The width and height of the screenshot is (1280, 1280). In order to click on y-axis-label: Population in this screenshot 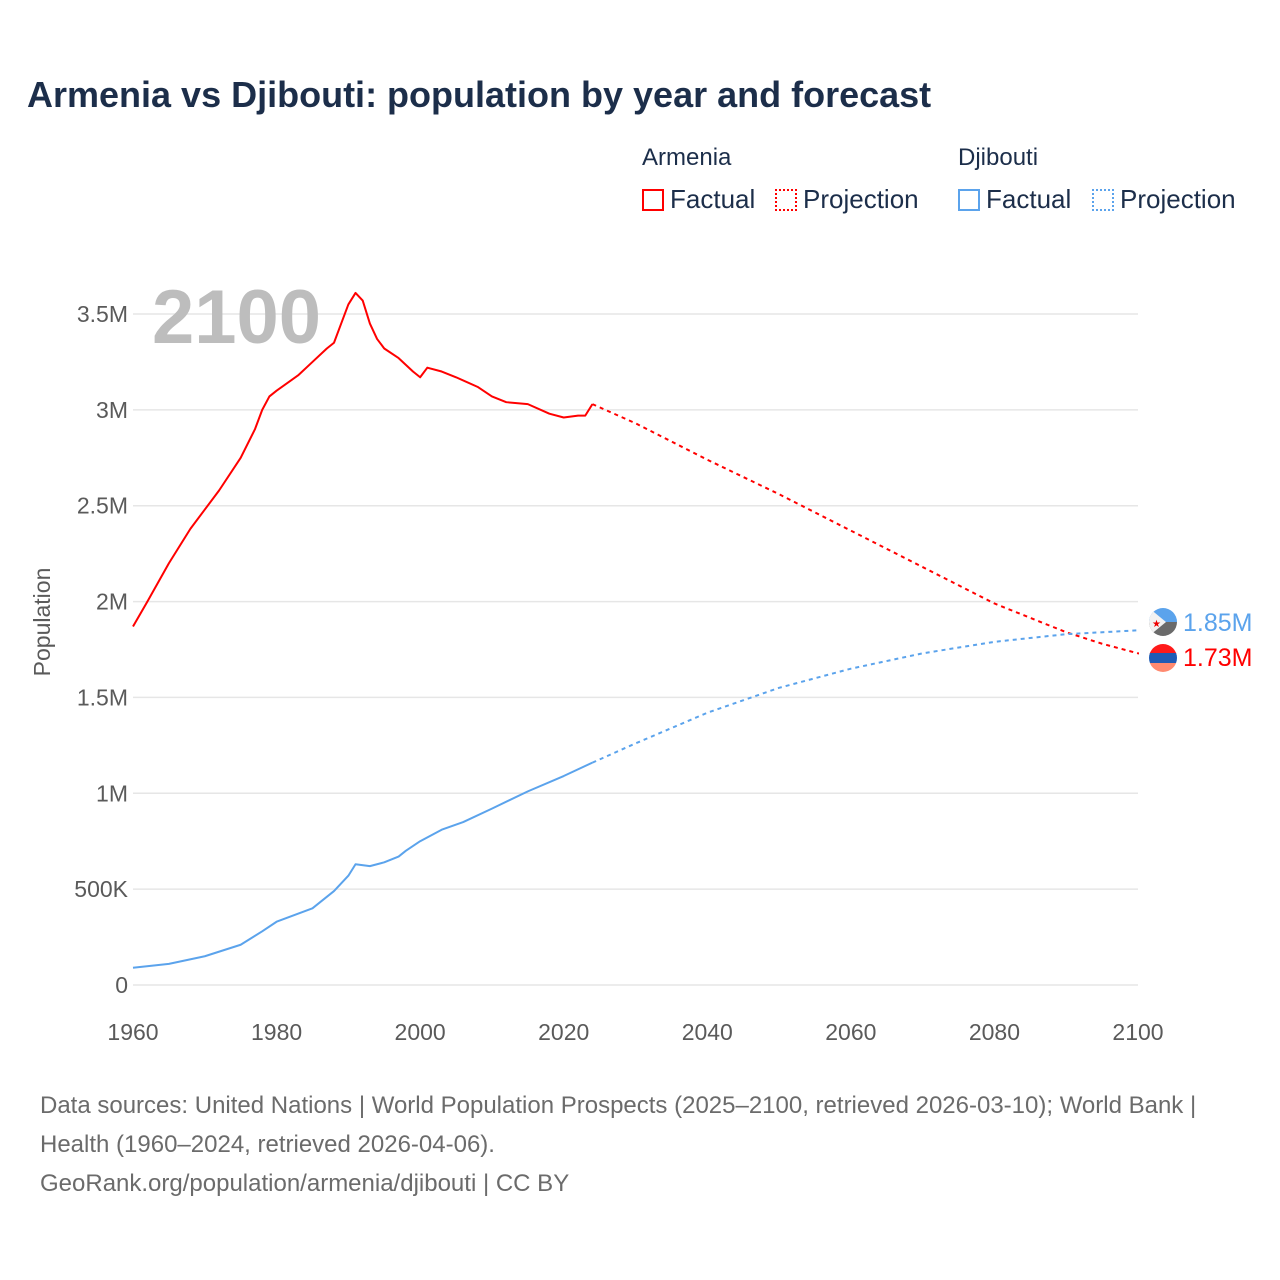, I will do `click(42, 622)`.